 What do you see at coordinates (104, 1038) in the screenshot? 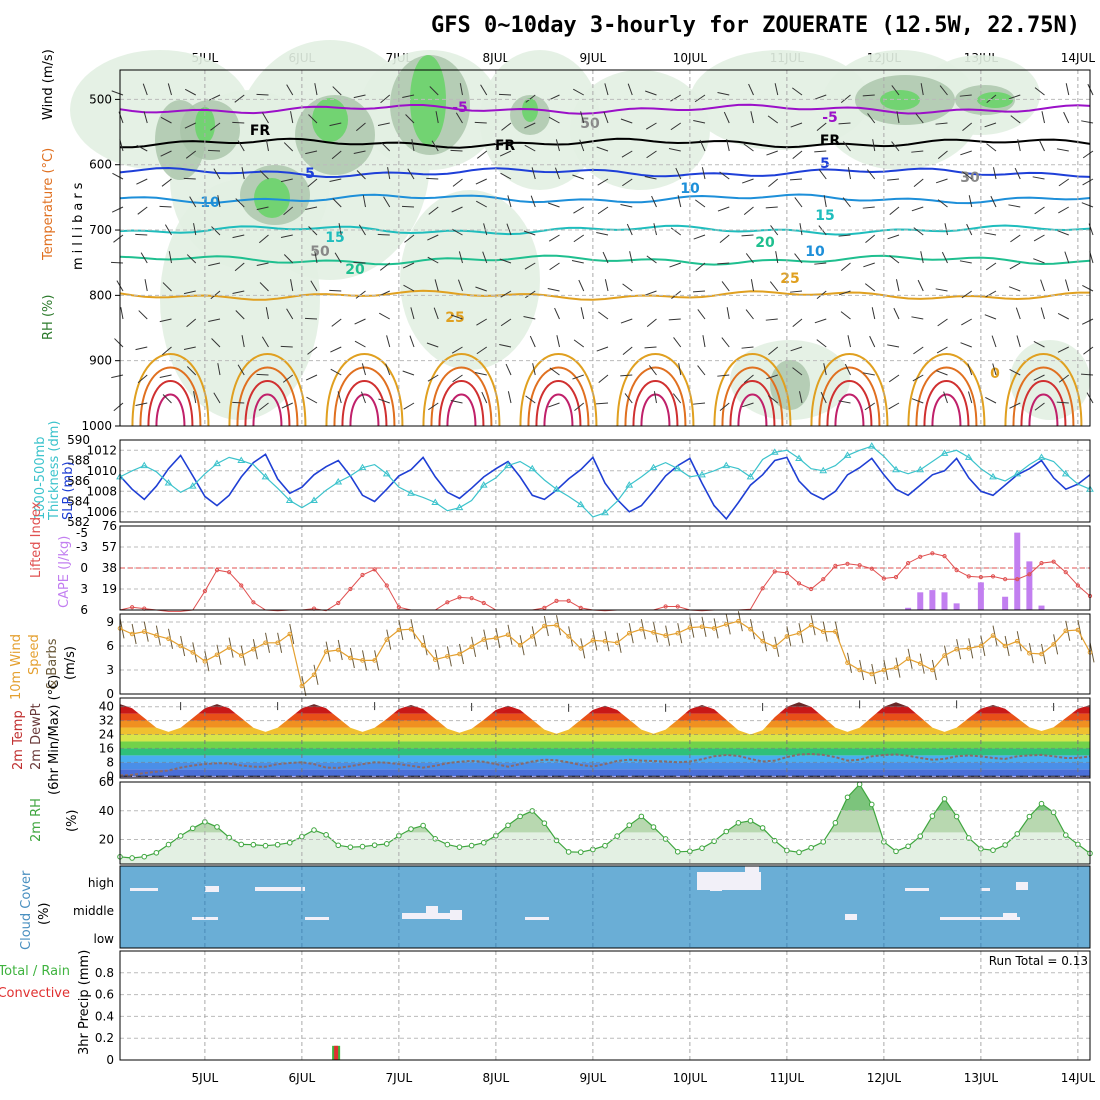
I see `precip-tick-label: 0.2` at bounding box center [104, 1038].